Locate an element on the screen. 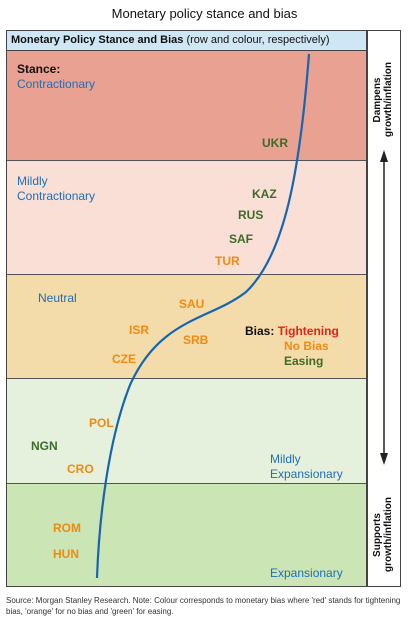  stance-label-mildly-expansionary: Mildly Expansionary is located at coordinates (306, 467).